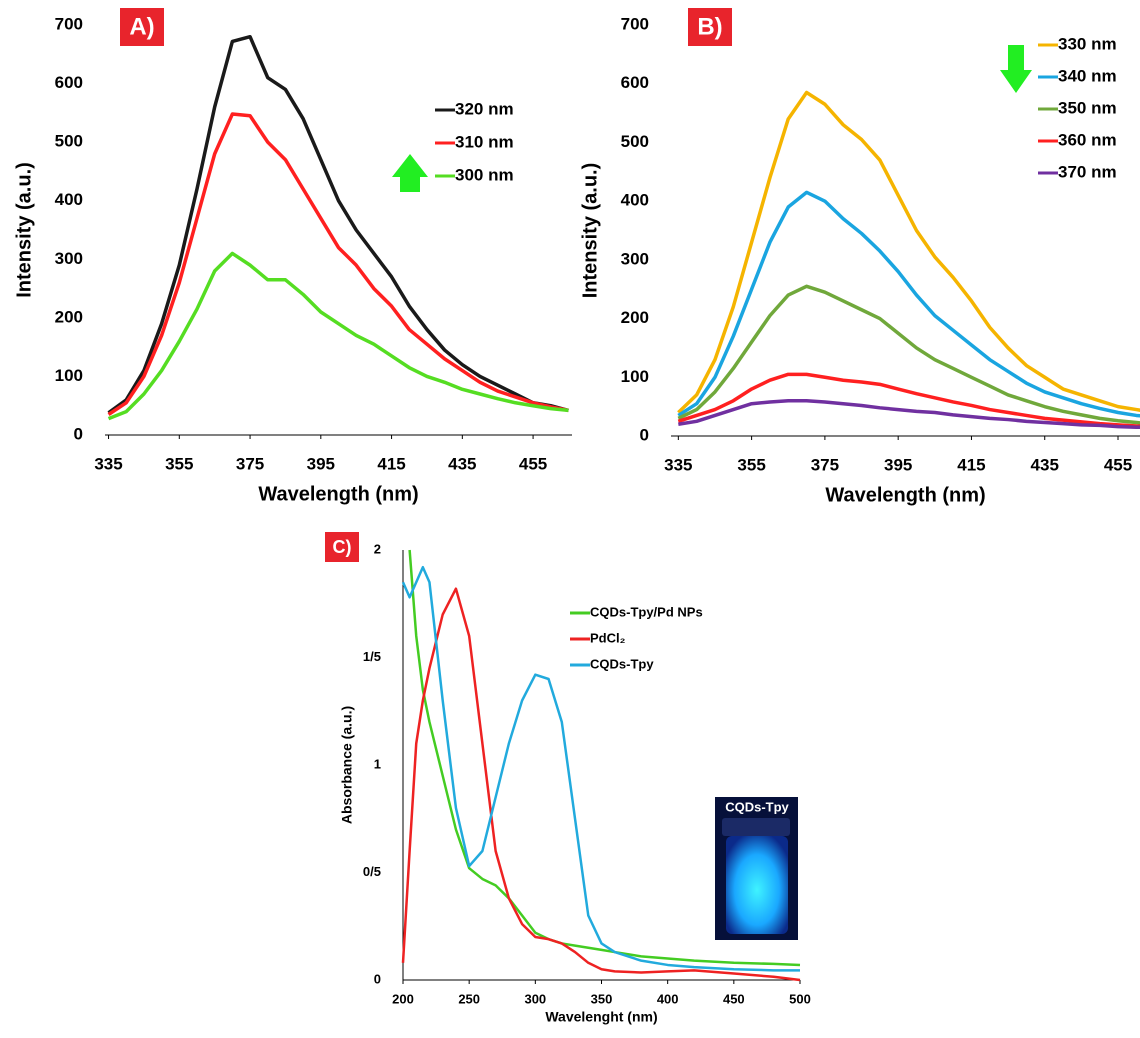  What do you see at coordinates (800, 998) in the screenshot?
I see `x-tick-label: 500` at bounding box center [800, 998].